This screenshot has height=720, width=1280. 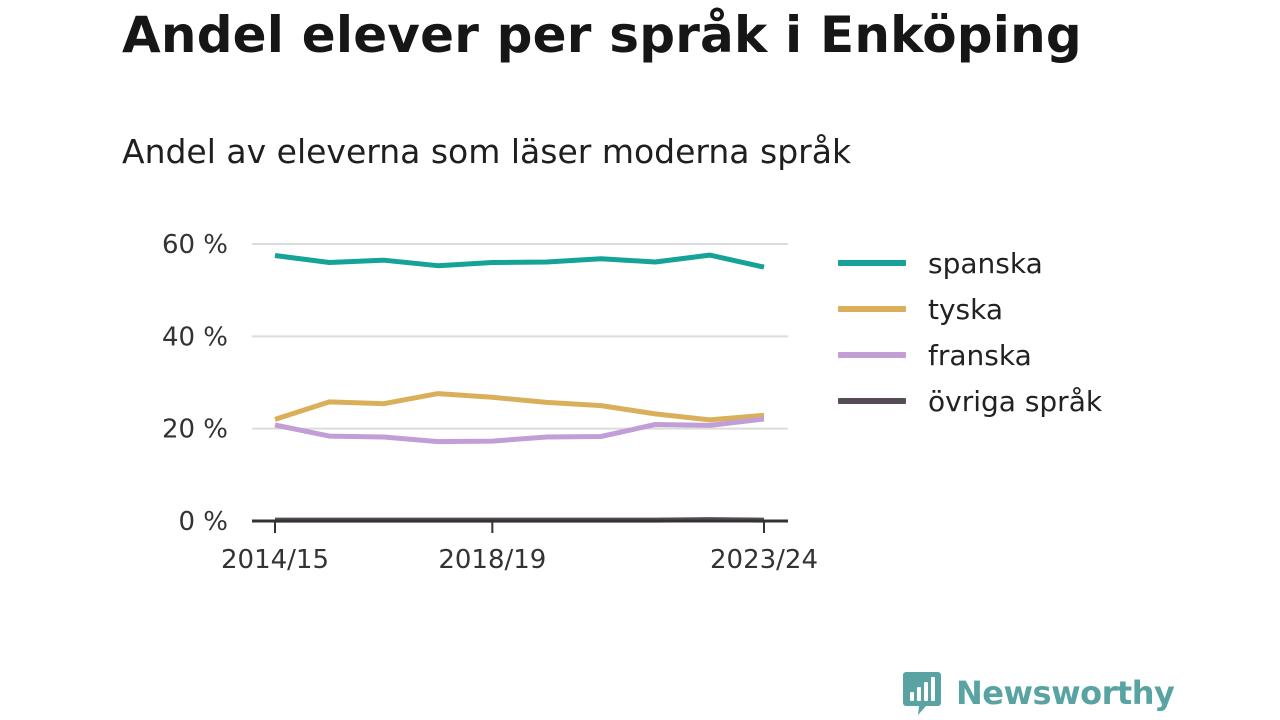 I want to click on legend-item: franska, so click(x=970, y=355).